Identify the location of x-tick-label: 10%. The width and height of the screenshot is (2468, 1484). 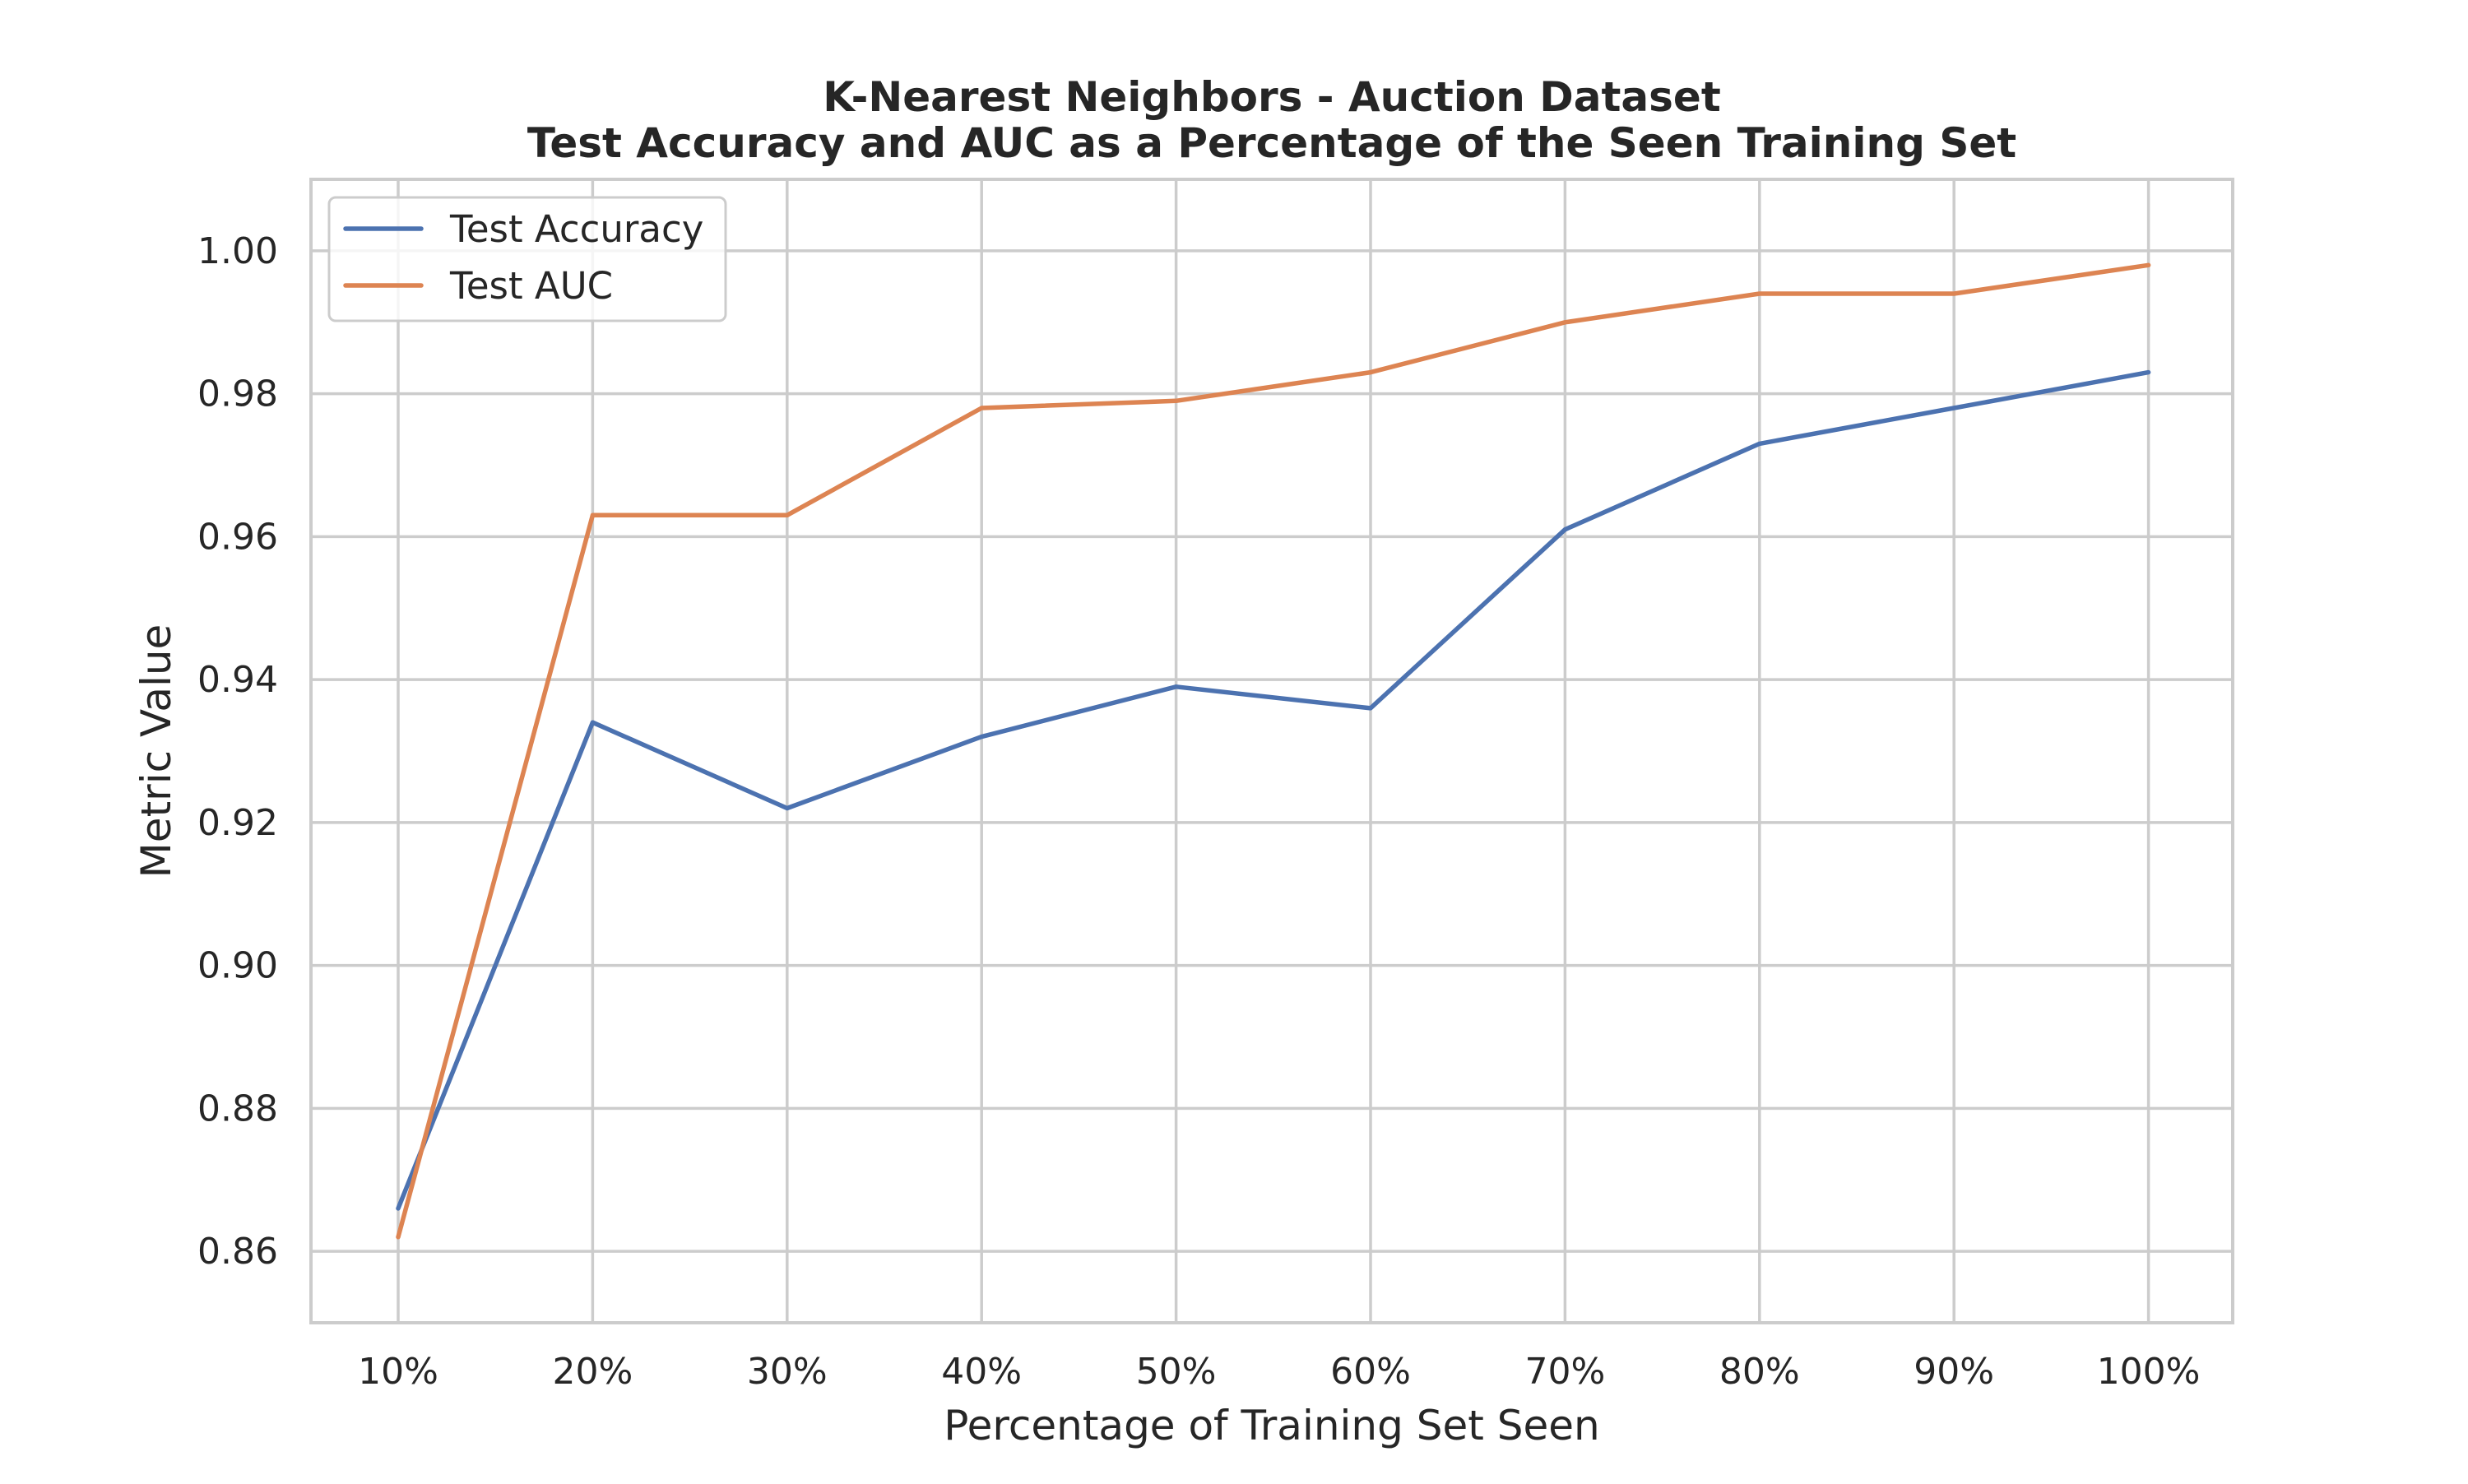
(398, 1372).